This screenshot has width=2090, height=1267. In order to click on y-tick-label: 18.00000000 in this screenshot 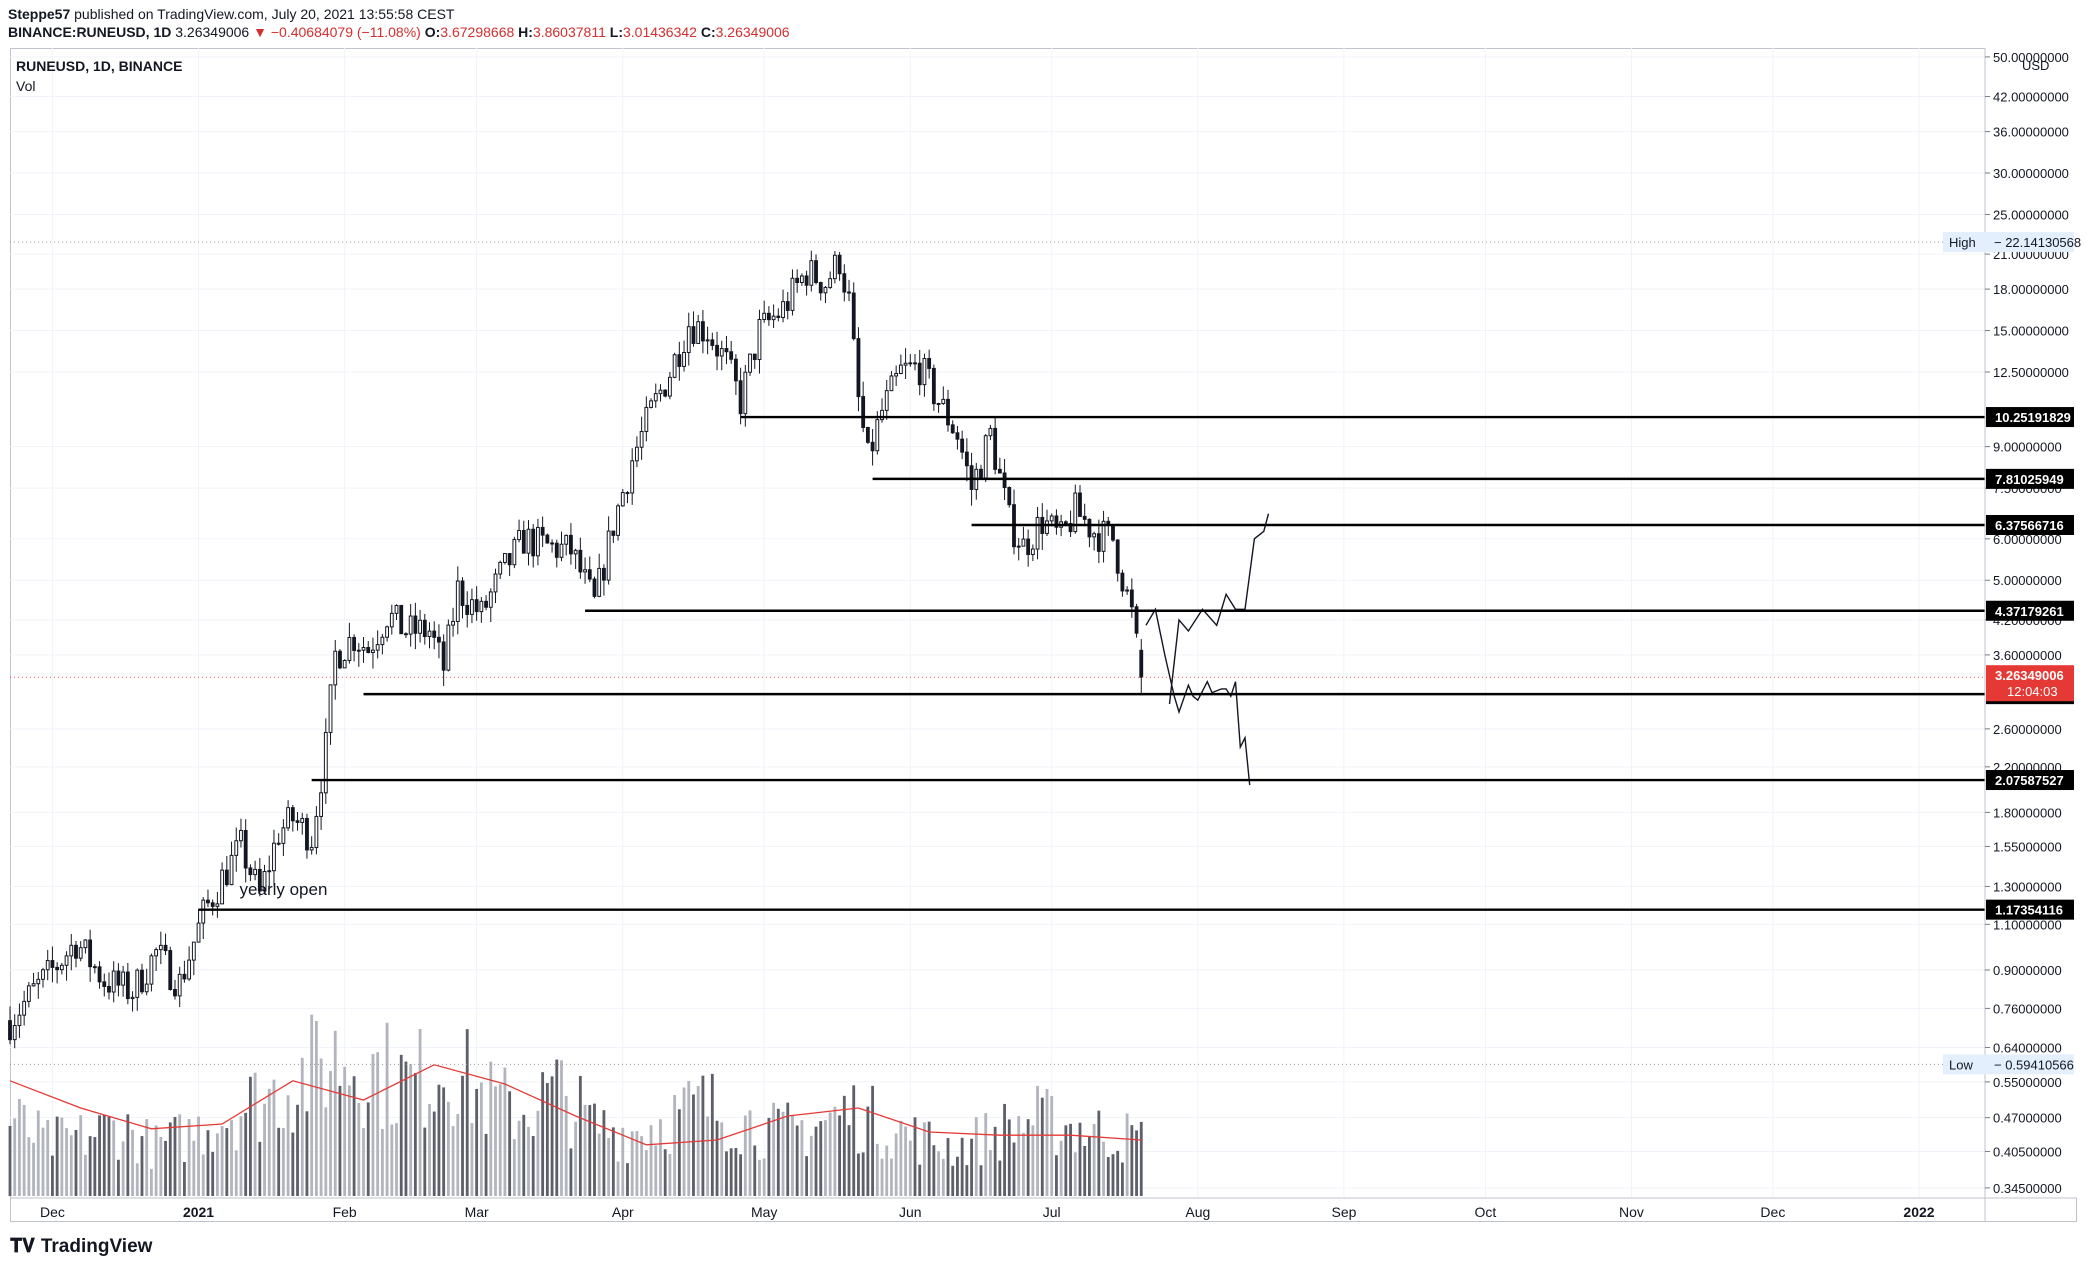, I will do `click(2031, 289)`.